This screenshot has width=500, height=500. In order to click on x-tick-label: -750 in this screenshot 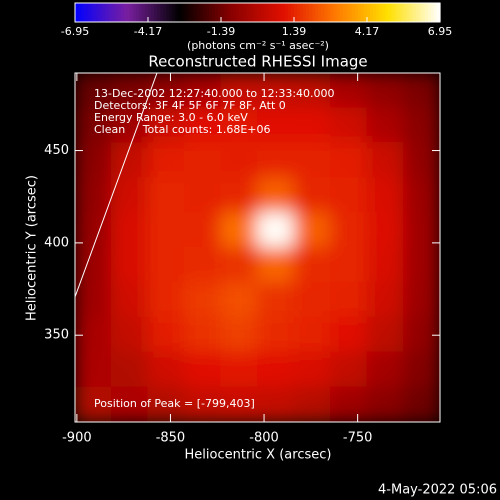, I will do `click(358, 438)`.